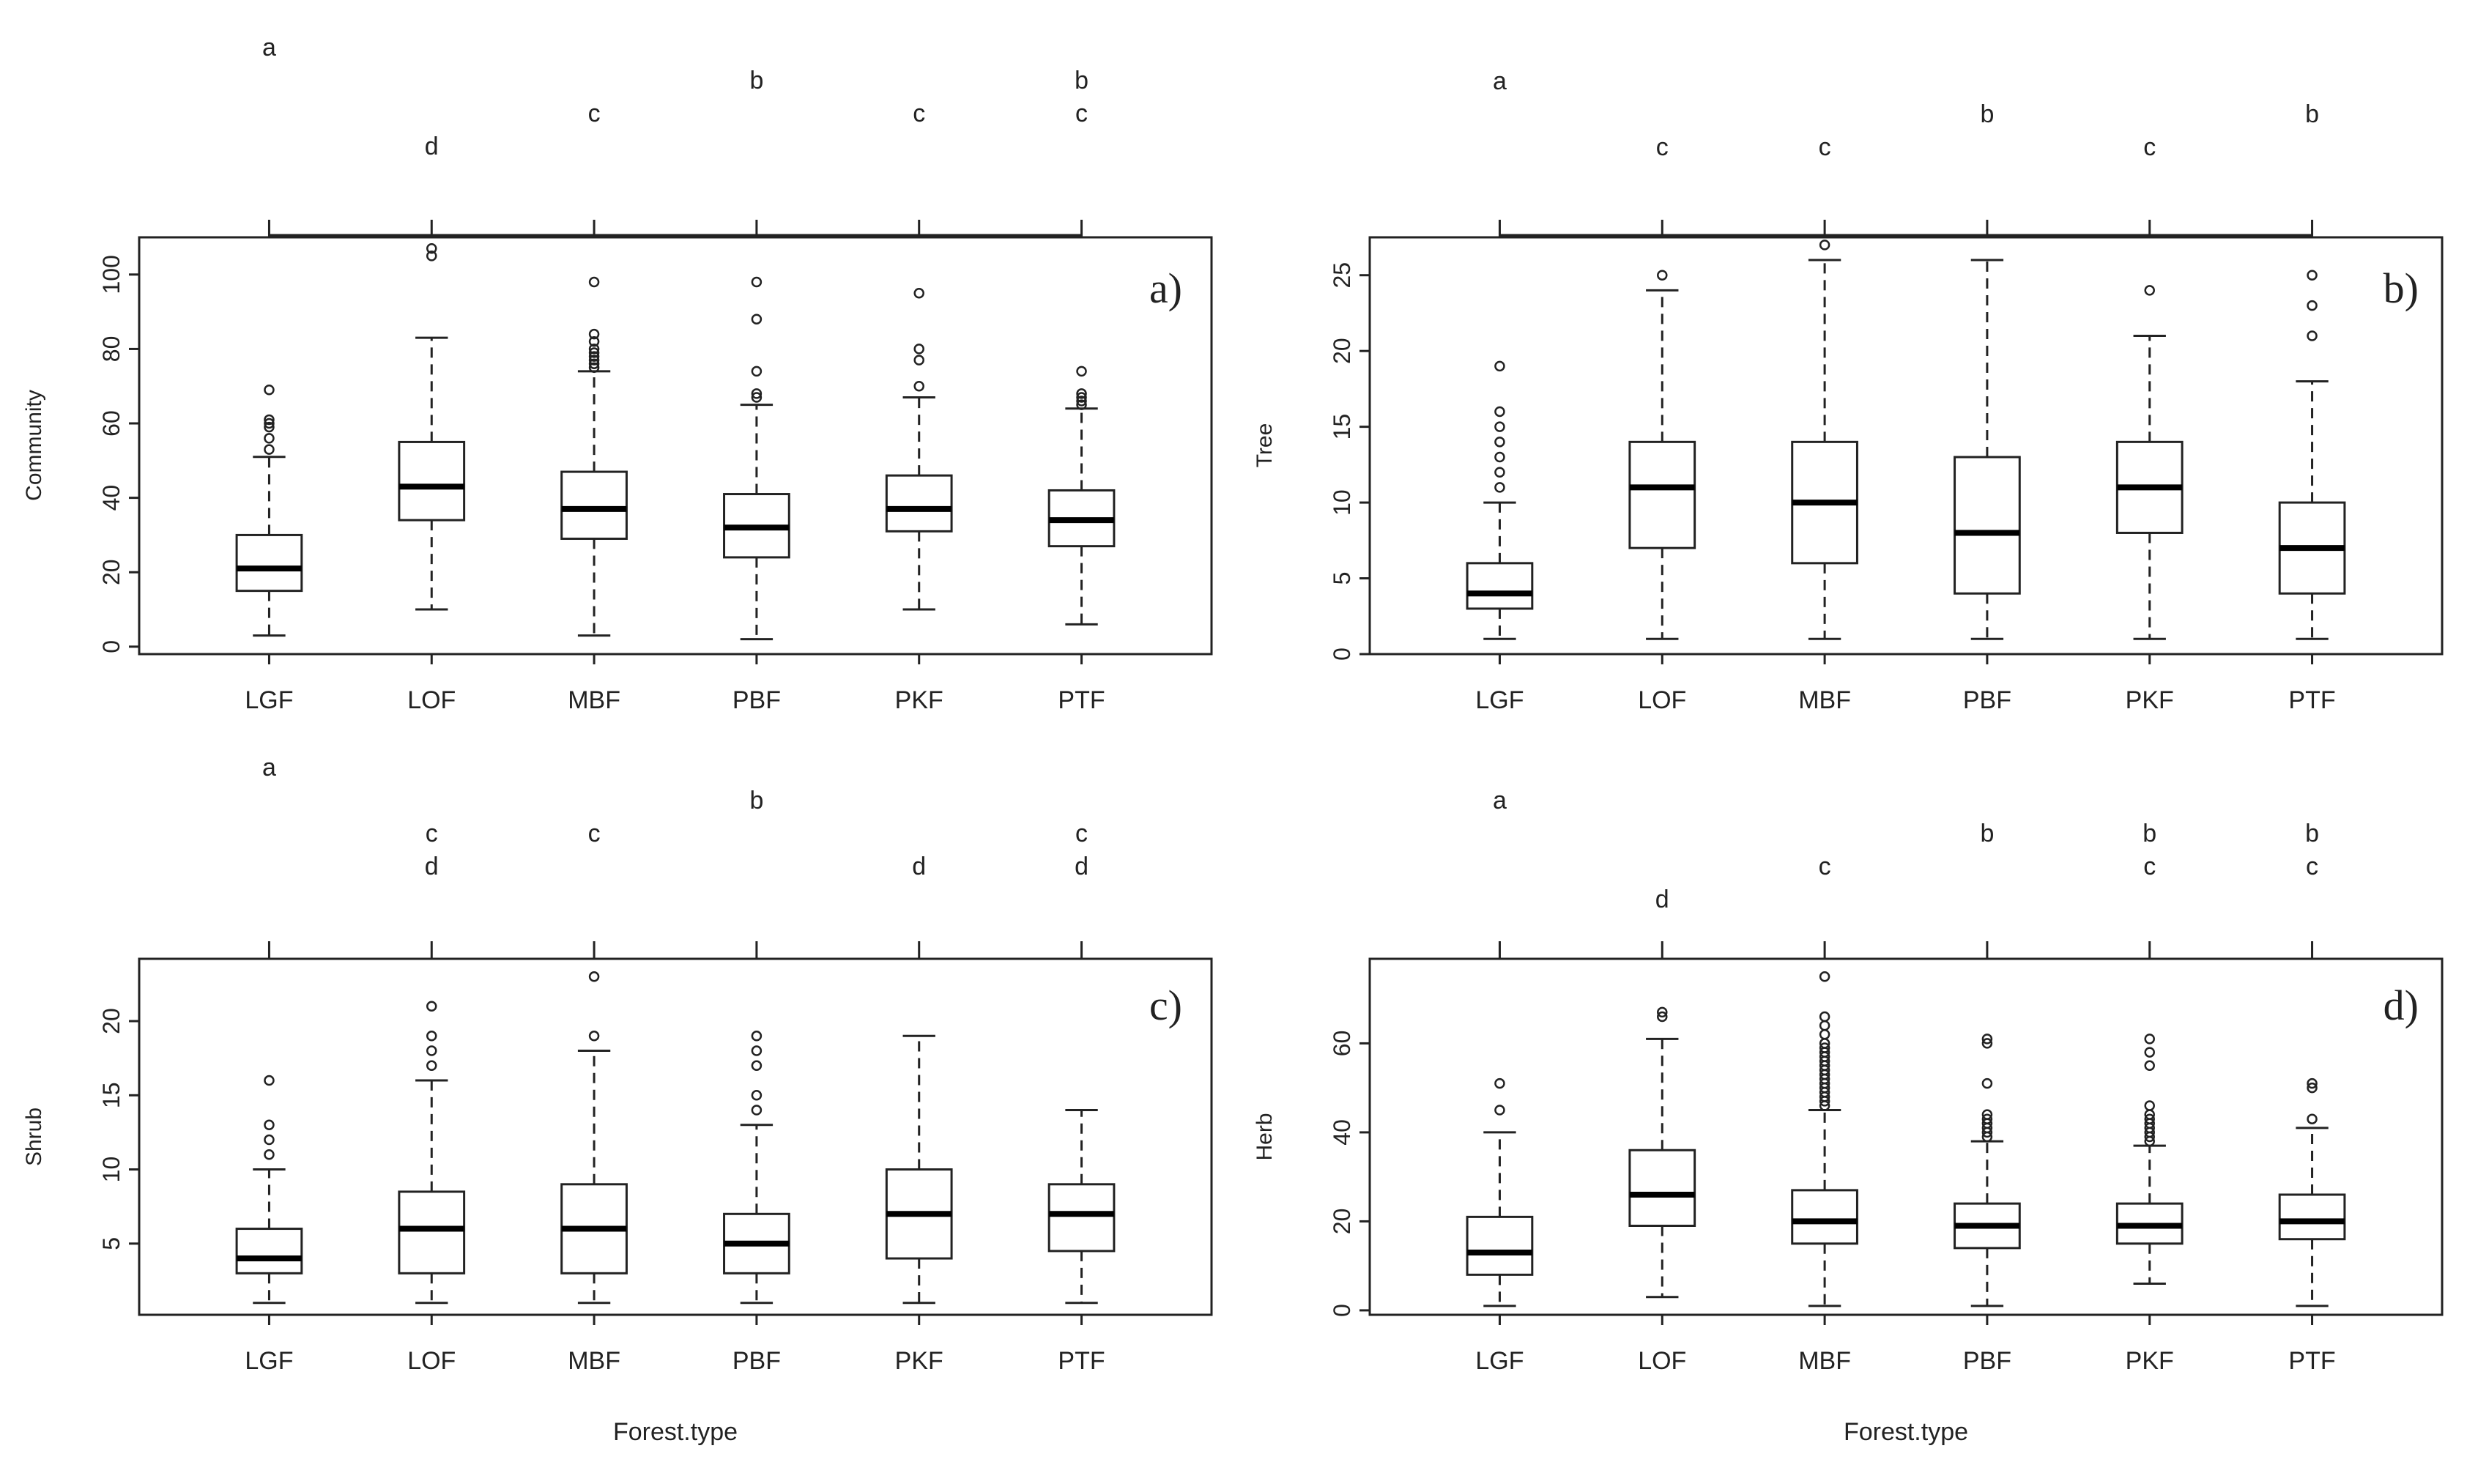  Describe the element at coordinates (1342, 275) in the screenshot. I see `y-tick-label: 25` at that location.